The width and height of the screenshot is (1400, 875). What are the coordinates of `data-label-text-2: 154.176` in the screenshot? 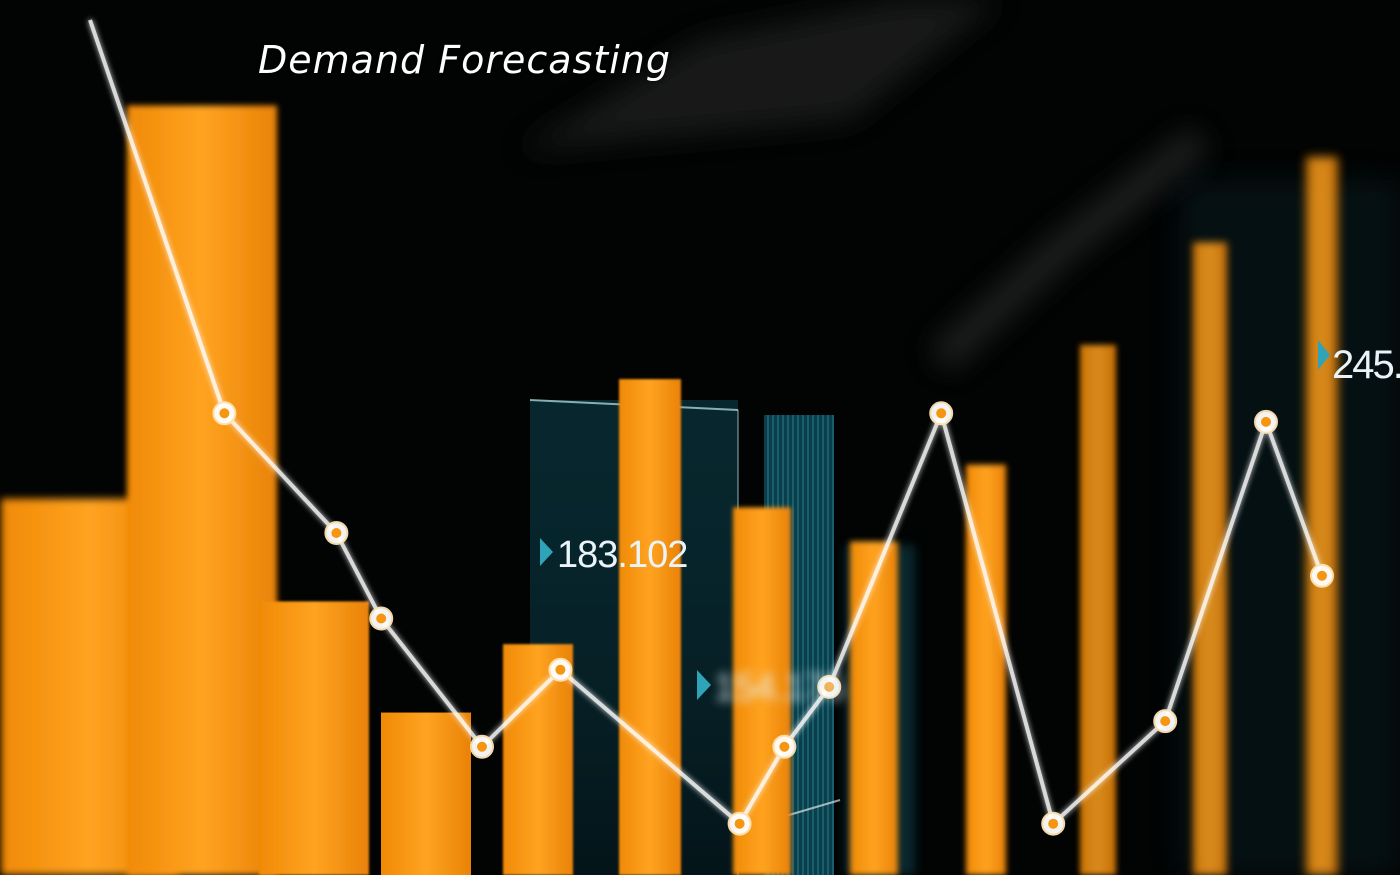 It's located at (779, 688).